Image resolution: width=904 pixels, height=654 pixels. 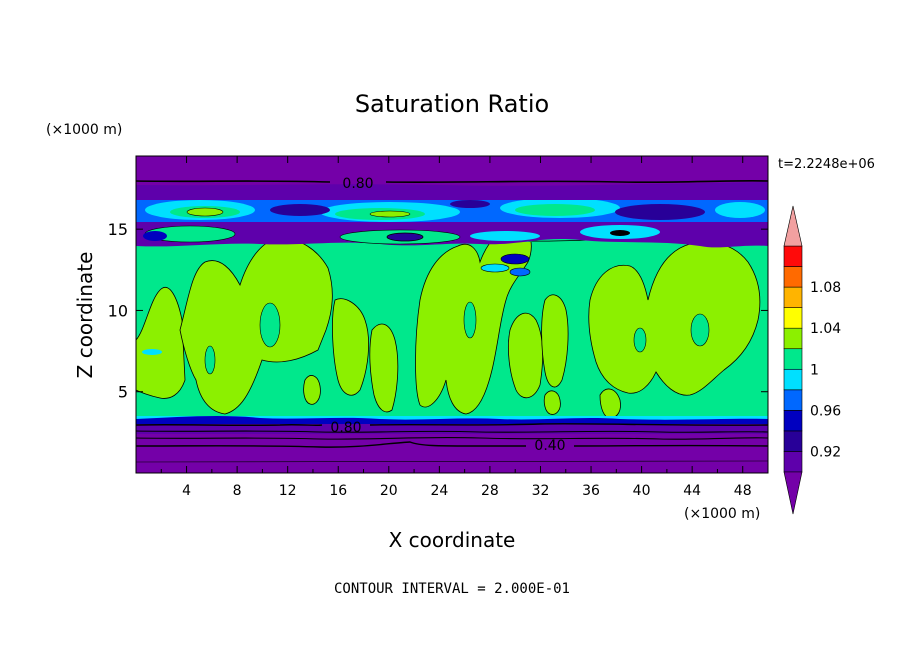 What do you see at coordinates (814, 370) in the screenshot?
I see `colorbar-tick-label: 1` at bounding box center [814, 370].